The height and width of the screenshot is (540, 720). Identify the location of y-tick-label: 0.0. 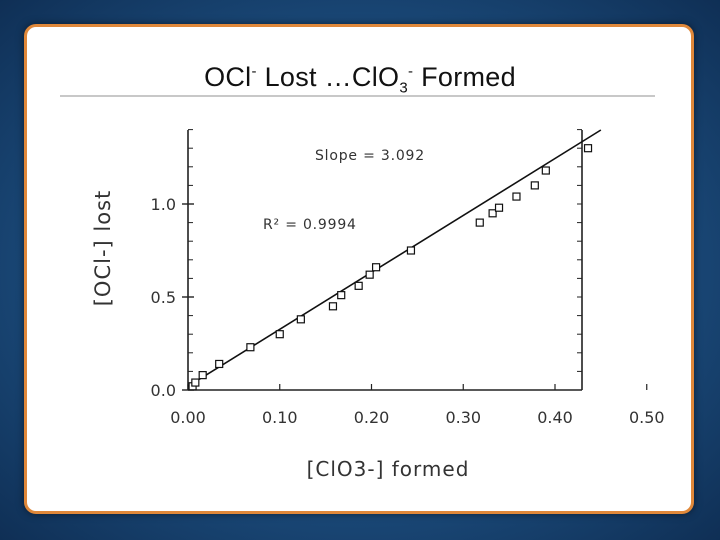
(163, 390).